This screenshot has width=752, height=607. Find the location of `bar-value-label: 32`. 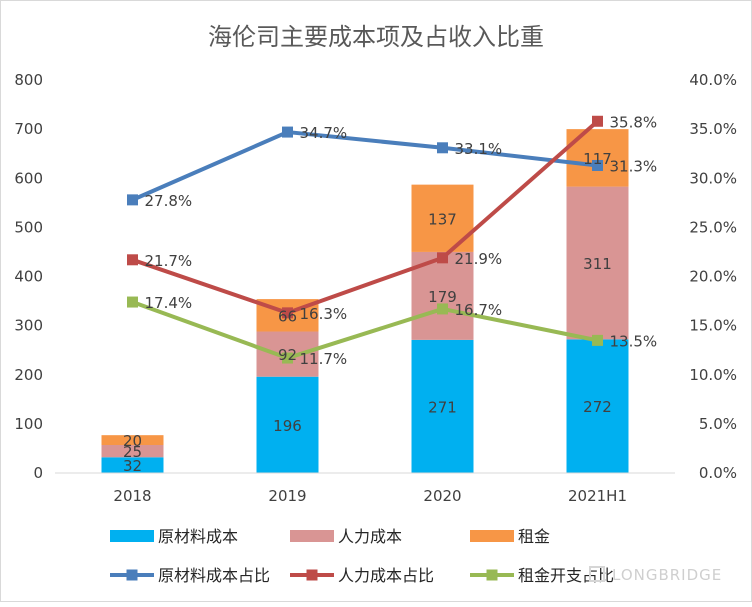

bar-value-label: 32 is located at coordinates (132, 466).